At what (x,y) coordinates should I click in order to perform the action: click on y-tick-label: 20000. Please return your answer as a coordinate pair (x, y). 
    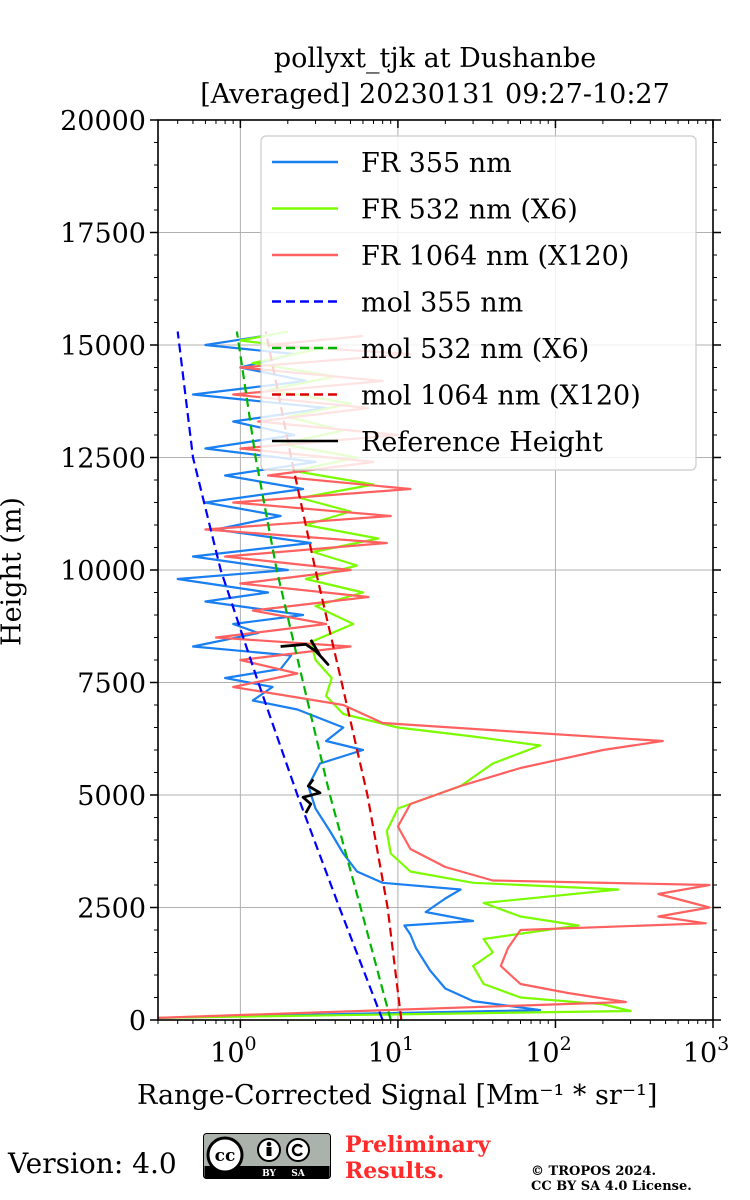
    Looking at the image, I should click on (103, 121).